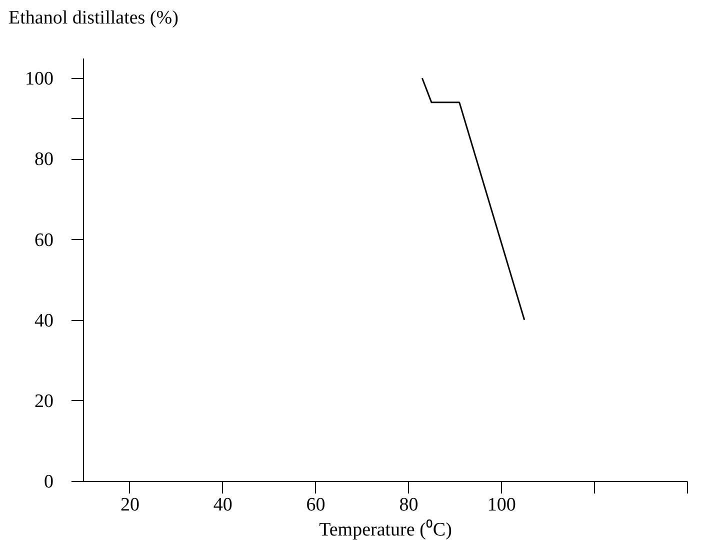  I want to click on y-axis-title: Ethanol distillates (%), so click(93, 18).